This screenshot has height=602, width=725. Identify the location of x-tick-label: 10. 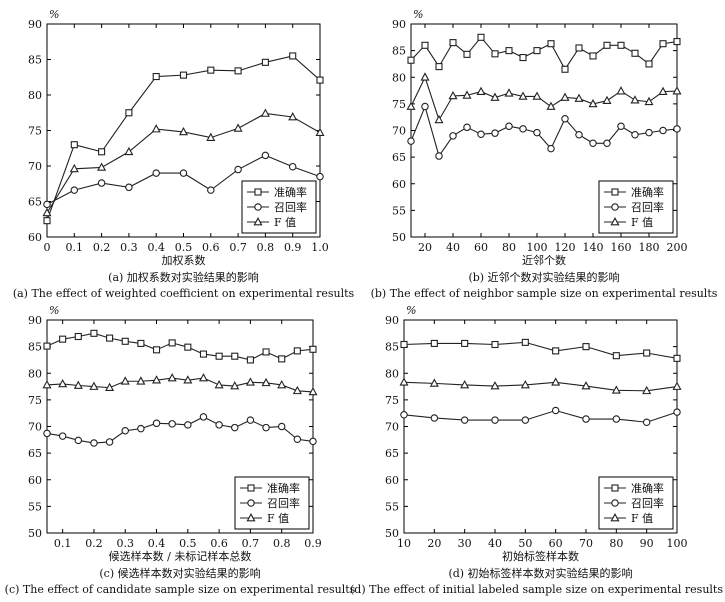
(404, 543).